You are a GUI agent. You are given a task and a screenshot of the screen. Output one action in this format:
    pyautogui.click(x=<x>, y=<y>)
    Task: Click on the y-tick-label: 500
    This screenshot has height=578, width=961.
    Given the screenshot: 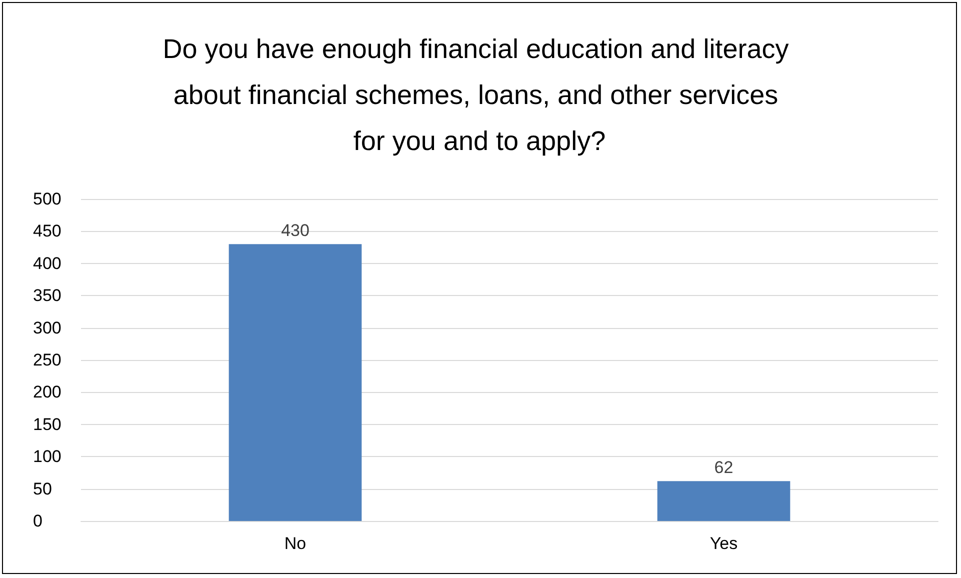 What is the action you would take?
    pyautogui.click(x=47, y=199)
    